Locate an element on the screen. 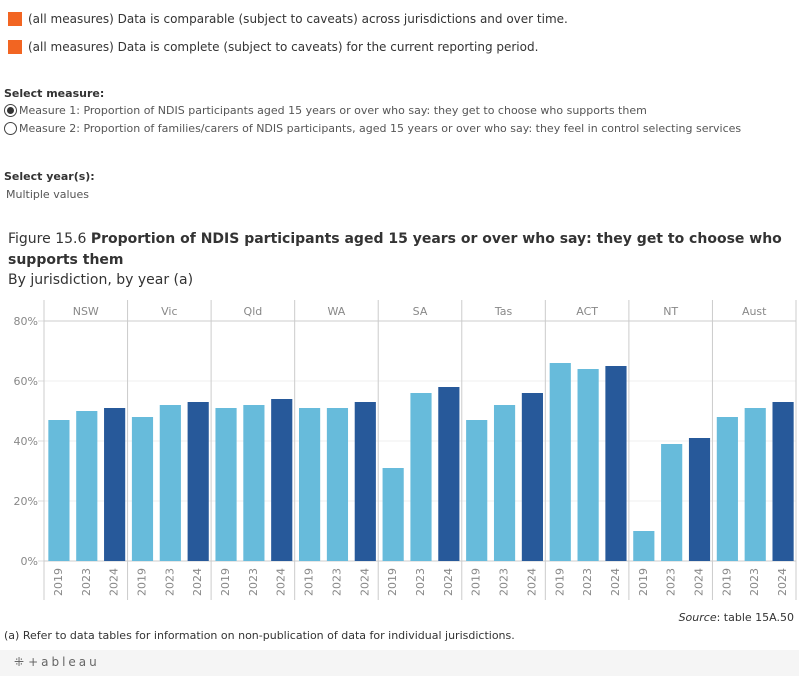  bar-nsw-2023 is located at coordinates (87, 486).